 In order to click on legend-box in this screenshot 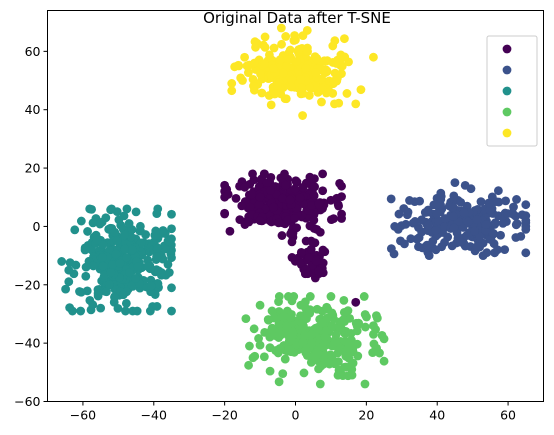, I will do `click(512, 91)`.